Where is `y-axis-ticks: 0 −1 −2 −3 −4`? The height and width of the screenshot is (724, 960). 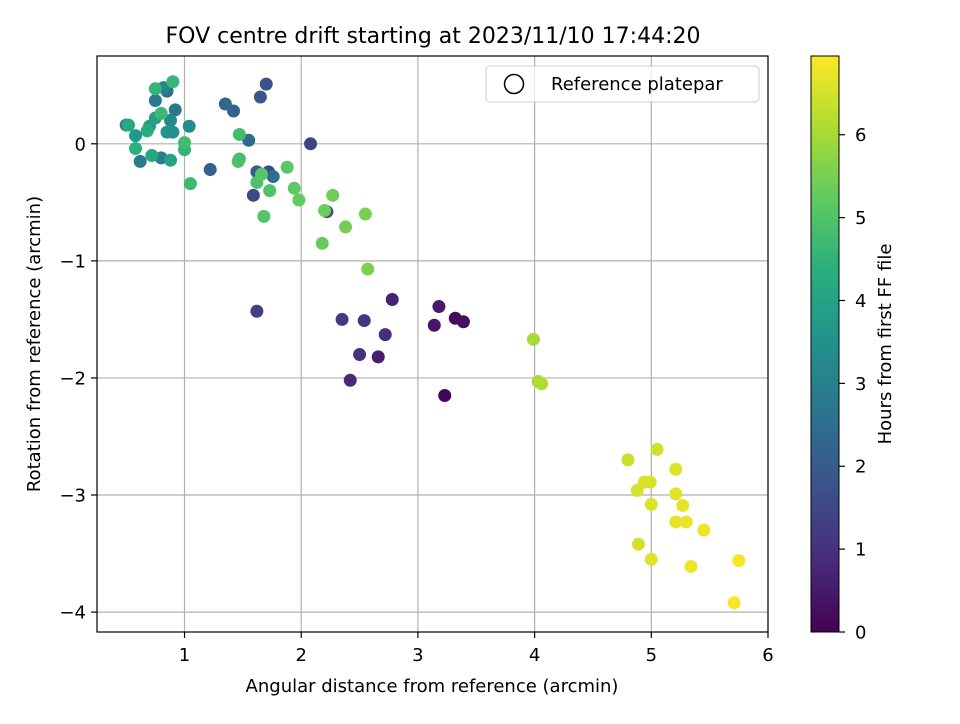
y-axis-ticks: 0 −1 −2 −3 −4 is located at coordinates (78, 379).